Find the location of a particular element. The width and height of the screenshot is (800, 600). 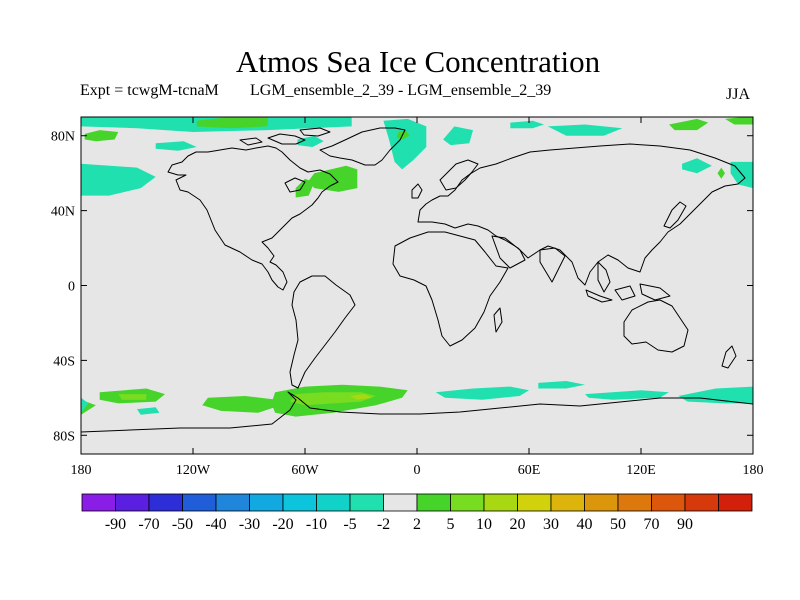

colorbar-label: 2 is located at coordinates (417, 524).